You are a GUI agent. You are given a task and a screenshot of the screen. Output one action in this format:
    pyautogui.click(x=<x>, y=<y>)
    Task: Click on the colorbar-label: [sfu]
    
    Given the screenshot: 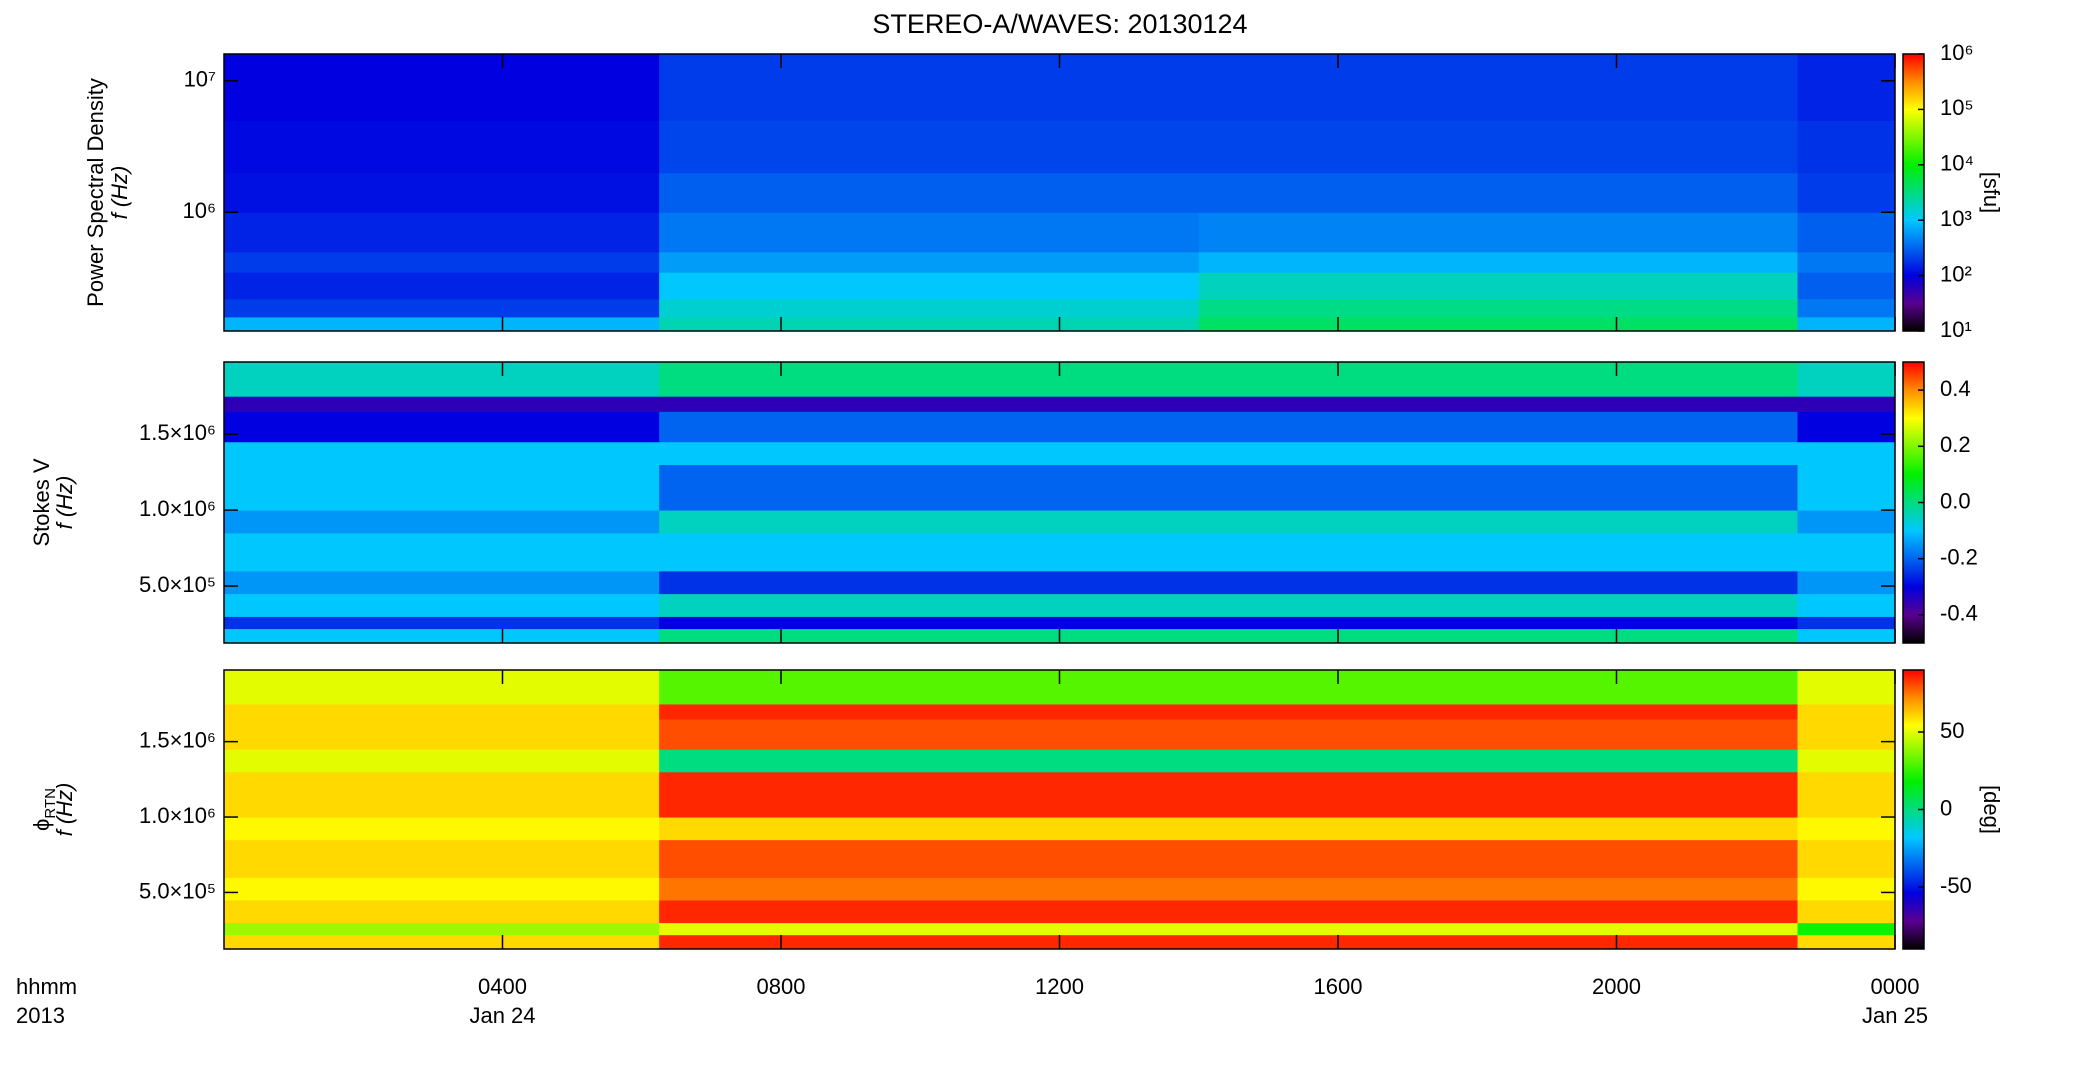 What is the action you would take?
    pyautogui.click(x=1991, y=193)
    